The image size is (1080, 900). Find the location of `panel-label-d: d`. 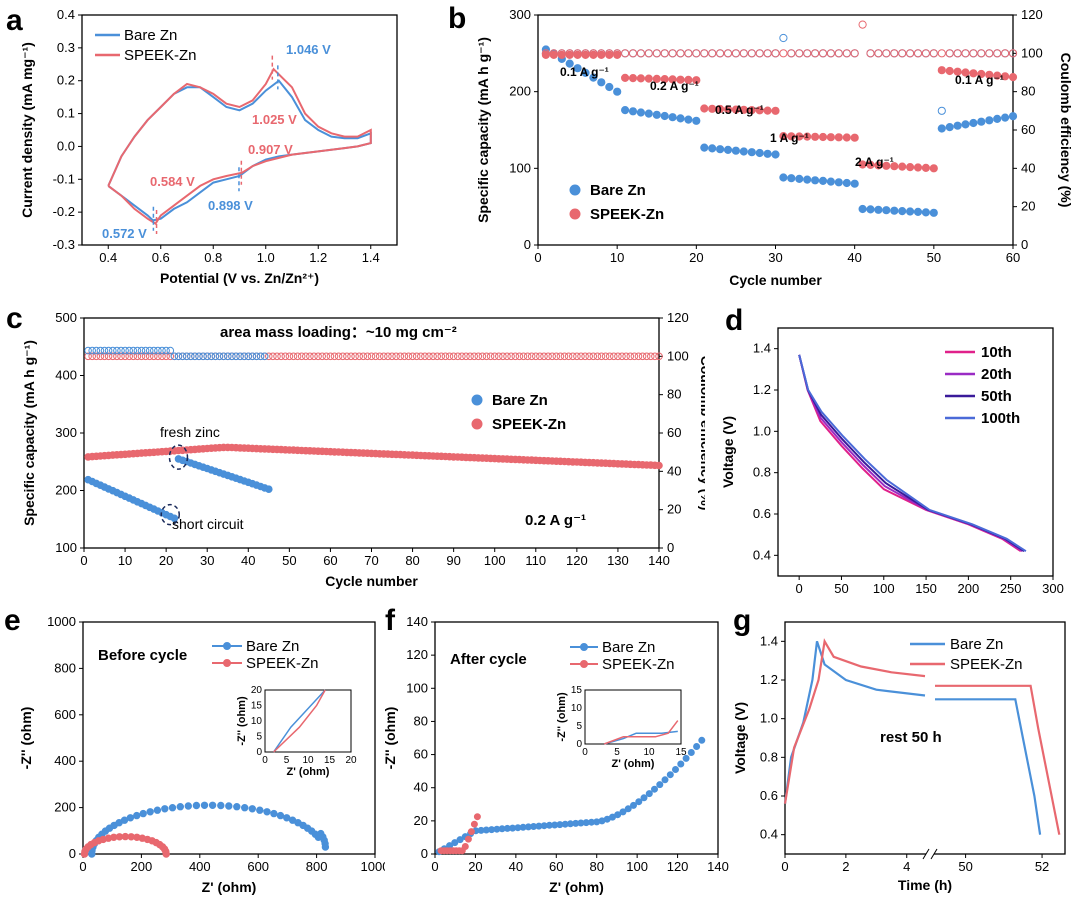

panel-label-d: d is located at coordinates (734, 320).